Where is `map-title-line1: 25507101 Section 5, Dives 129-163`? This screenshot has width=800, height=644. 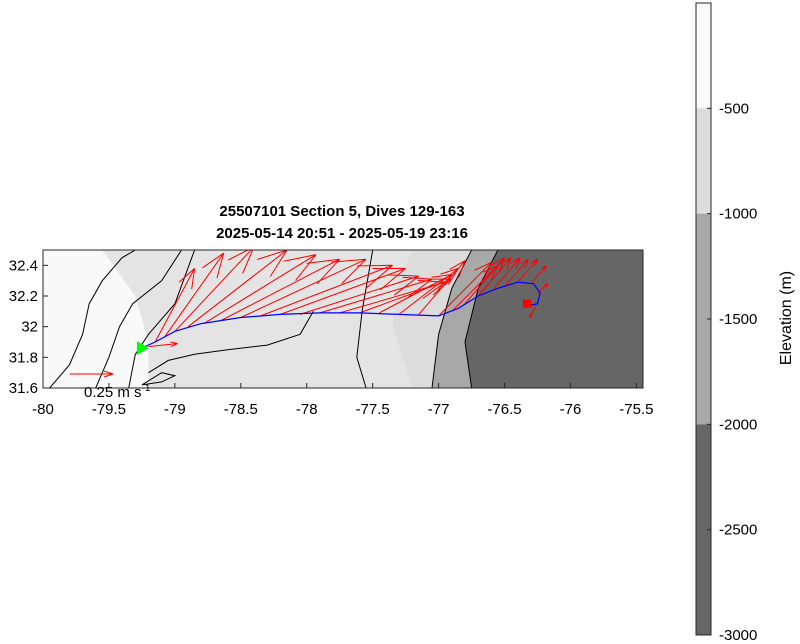
map-title-line1: 25507101 Section 5, Dives 129-163 is located at coordinates (341, 211).